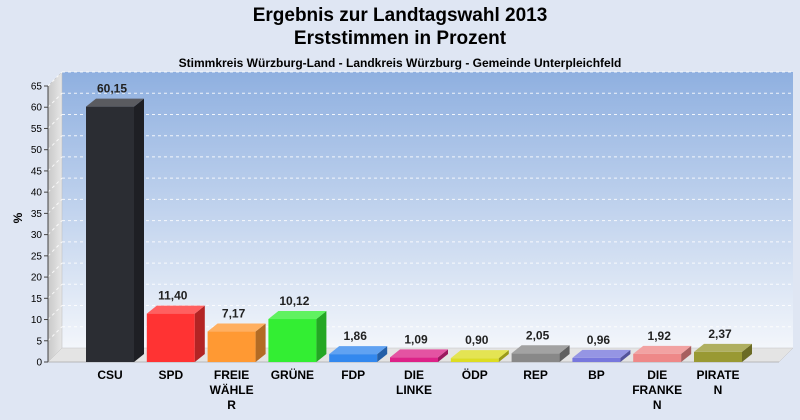 The height and width of the screenshot is (420, 800). I want to click on left-wall, so click(55, 217).